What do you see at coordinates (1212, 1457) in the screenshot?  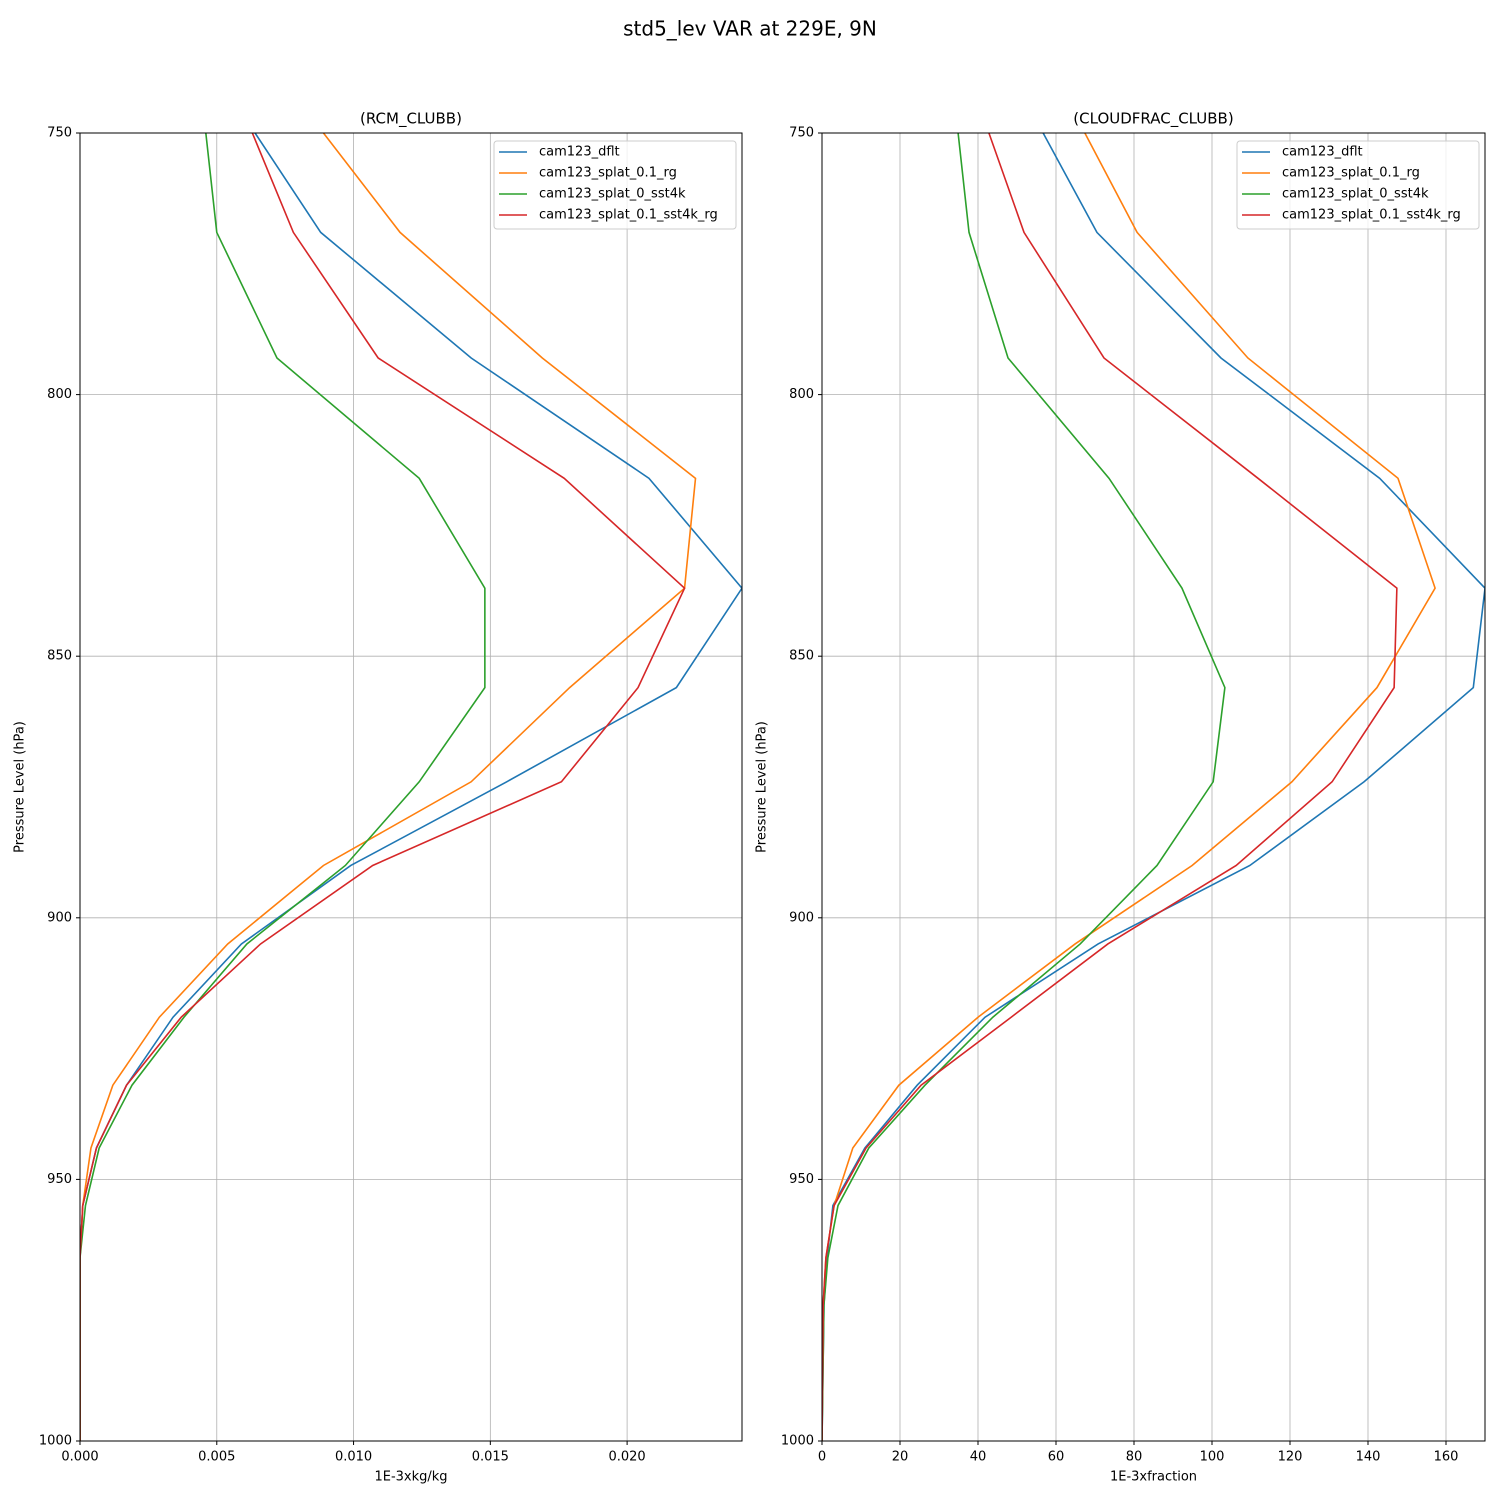 I see `x-tick-label: 100` at bounding box center [1212, 1457].